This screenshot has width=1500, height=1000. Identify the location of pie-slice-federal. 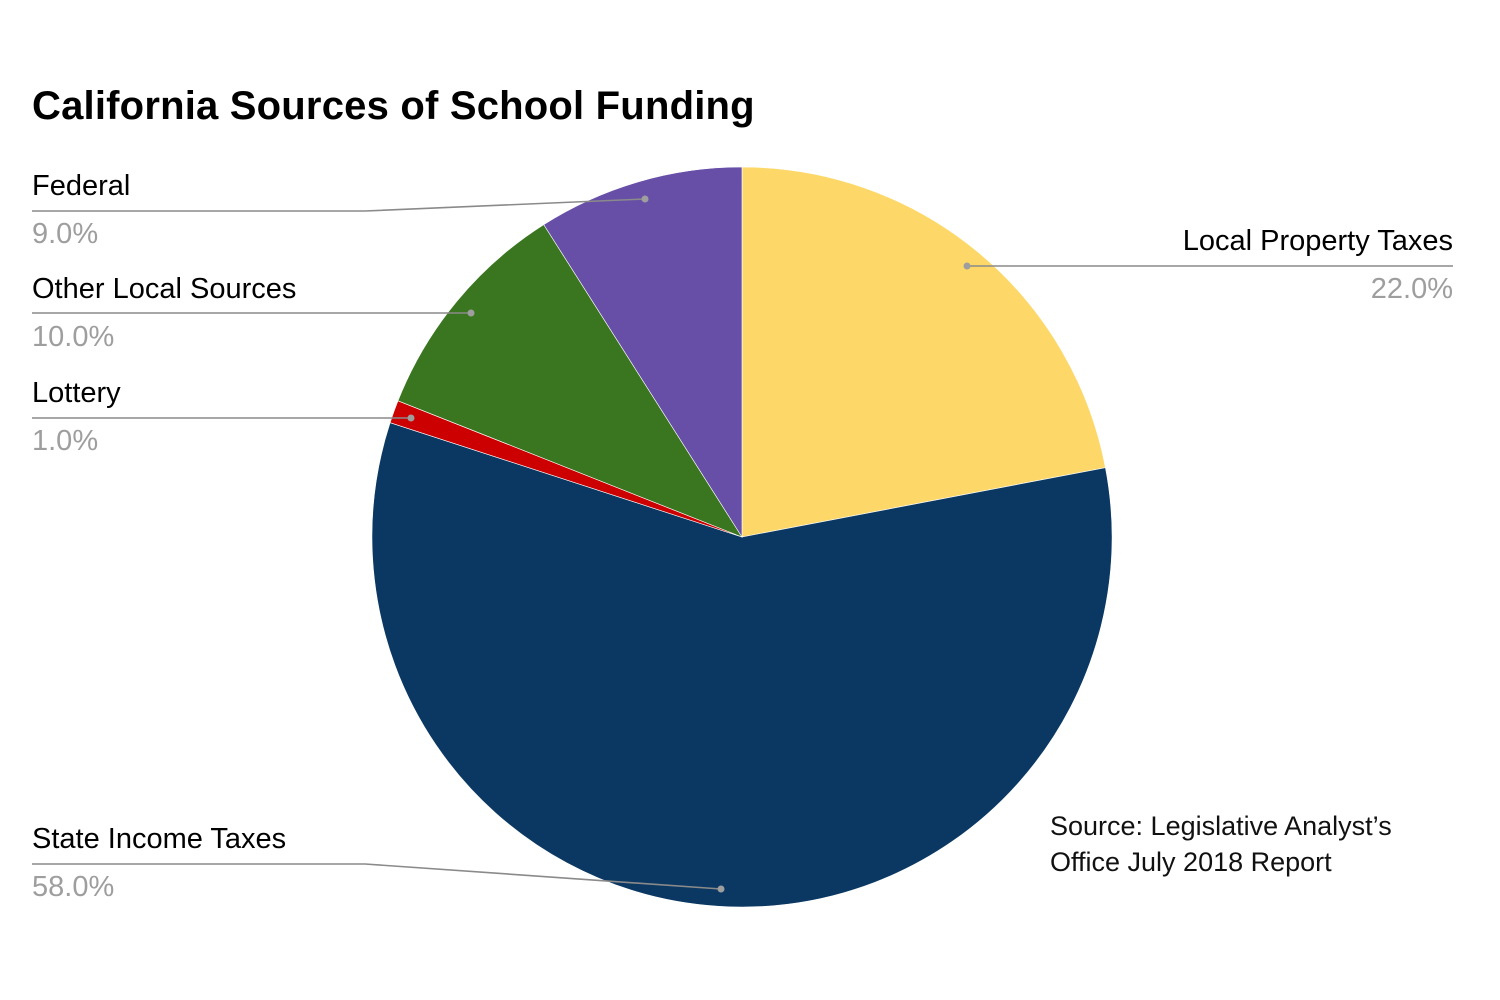
(643, 352).